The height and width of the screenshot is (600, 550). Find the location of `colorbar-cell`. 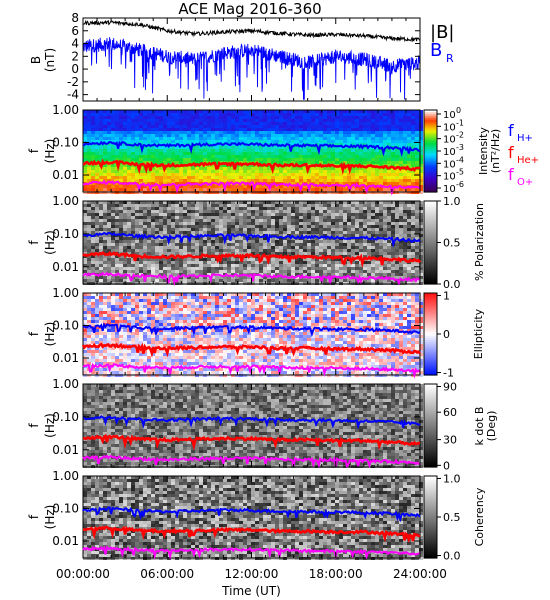

colorbar-cell is located at coordinates (430, 271).